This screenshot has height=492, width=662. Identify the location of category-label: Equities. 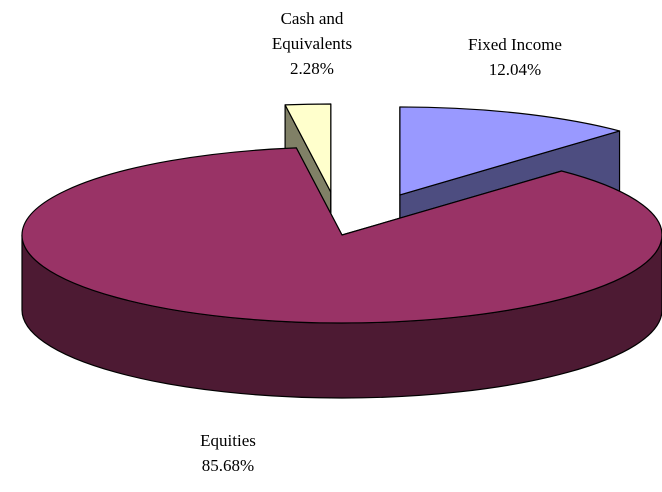
(228, 440).